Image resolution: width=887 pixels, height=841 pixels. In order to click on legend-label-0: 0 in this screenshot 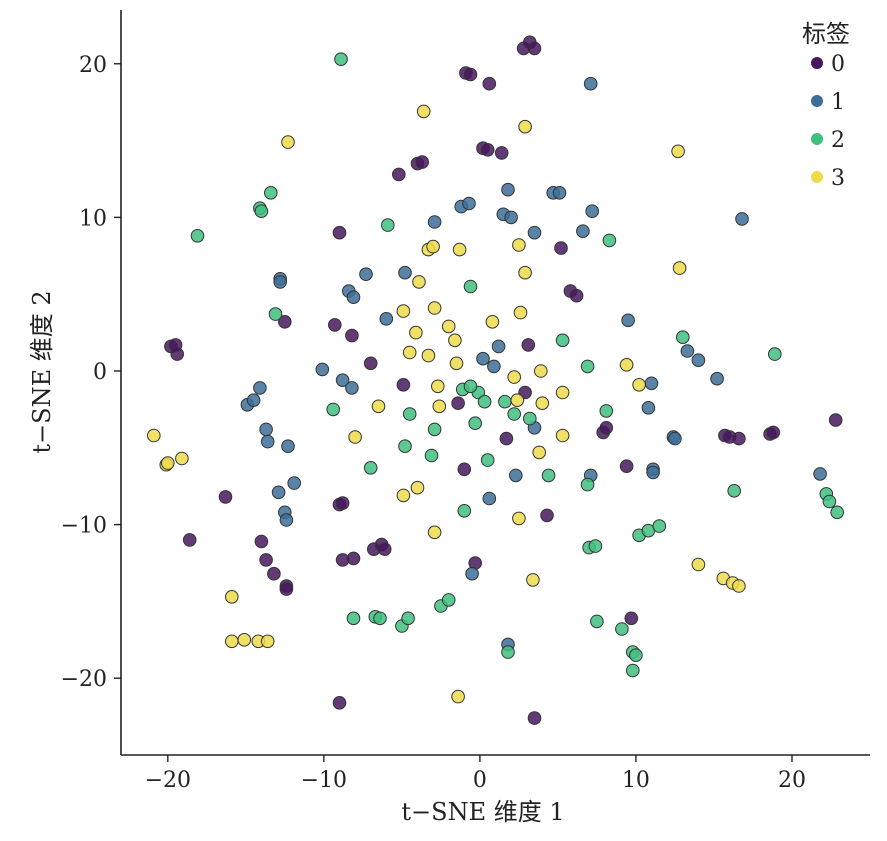, I will do `click(838, 64)`.